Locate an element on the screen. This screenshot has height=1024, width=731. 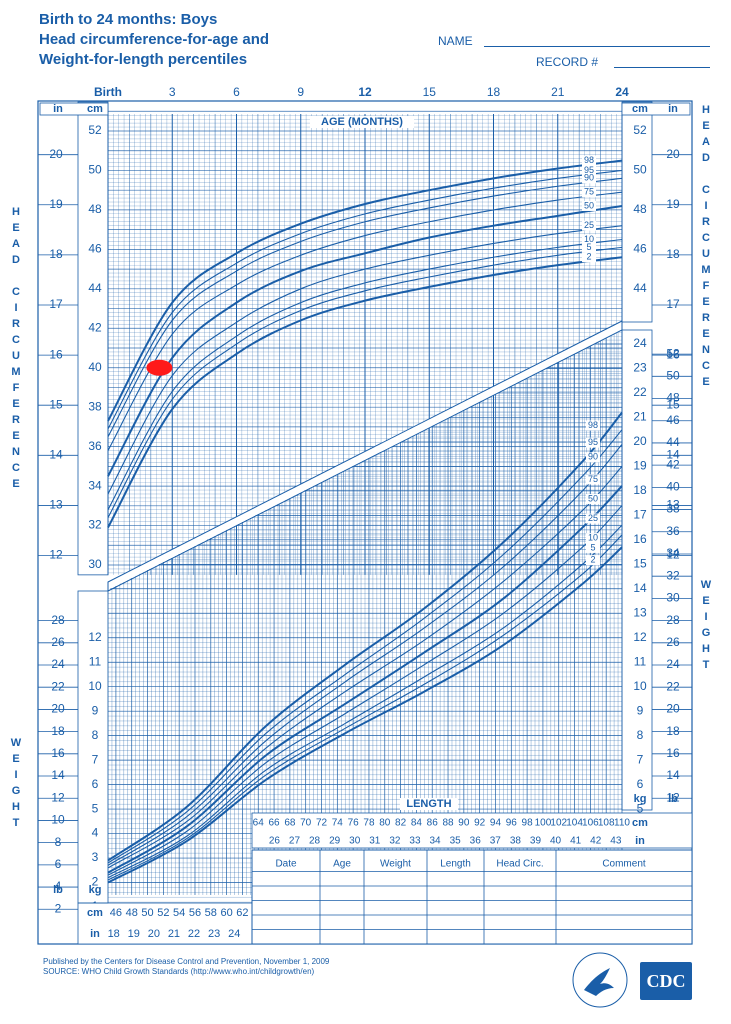
record-field: RECORD # is located at coordinates (623, 62).